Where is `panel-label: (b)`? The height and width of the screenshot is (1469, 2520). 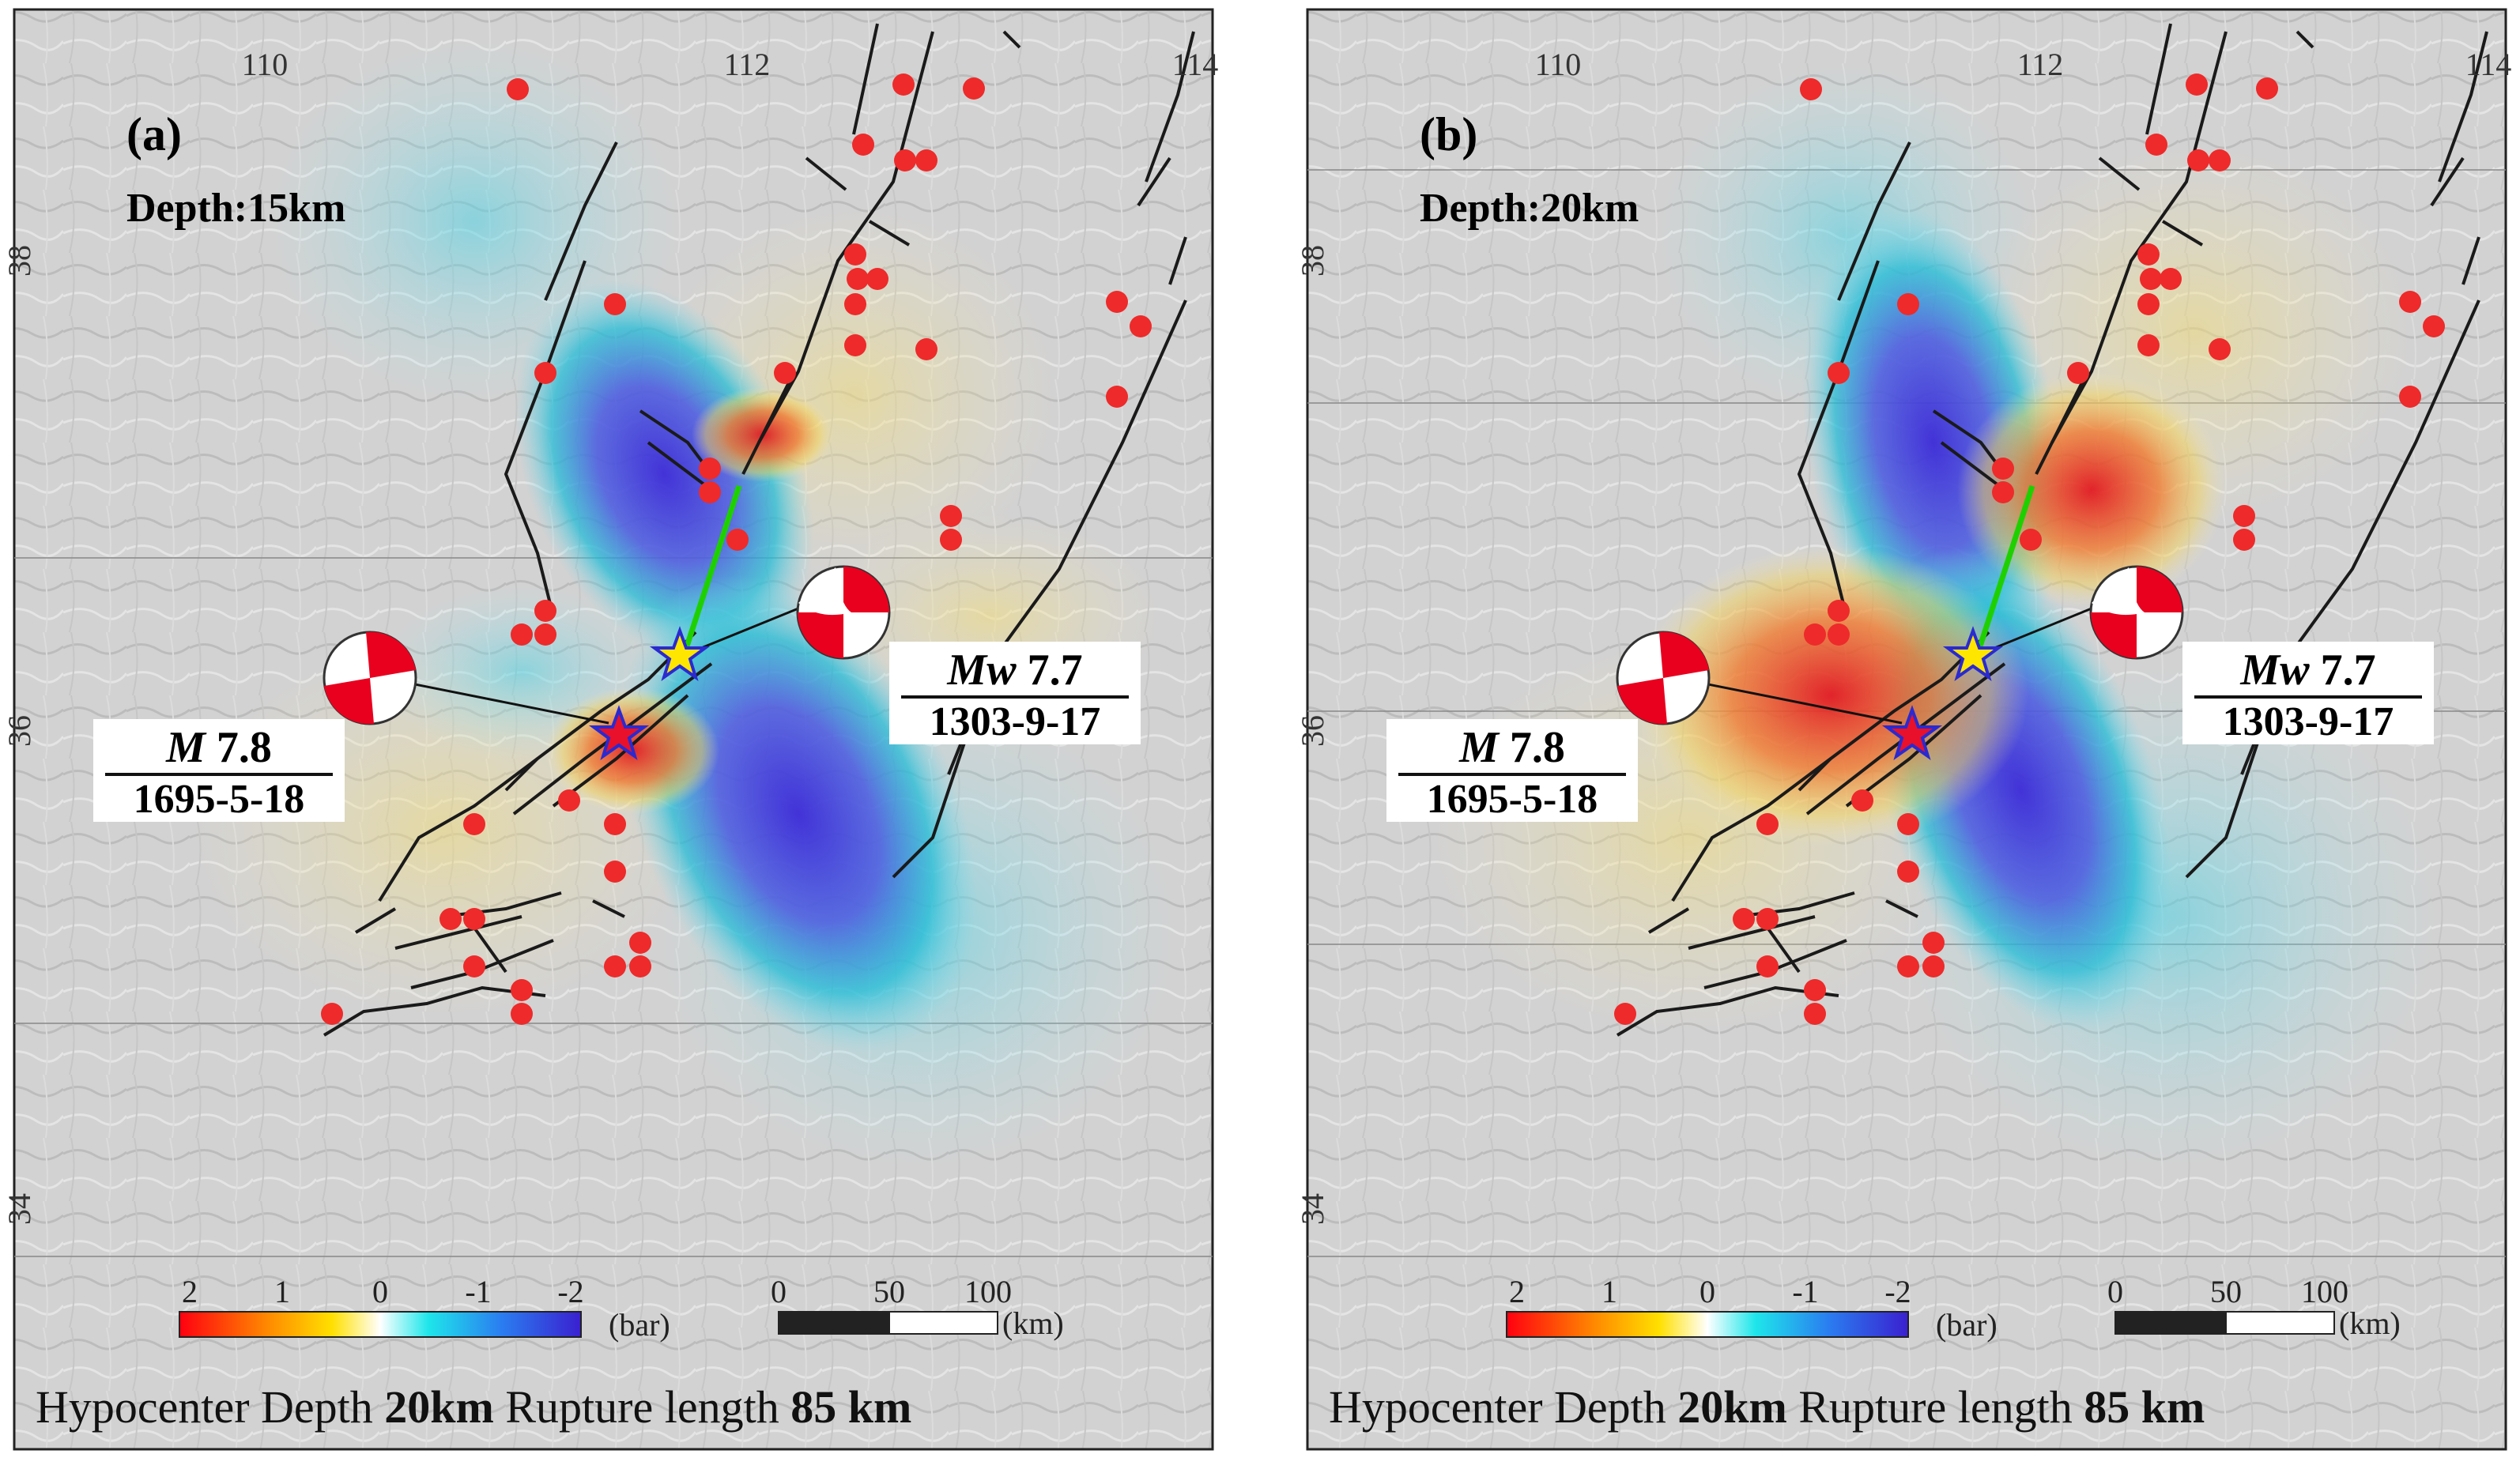 panel-label: (b) is located at coordinates (1448, 134).